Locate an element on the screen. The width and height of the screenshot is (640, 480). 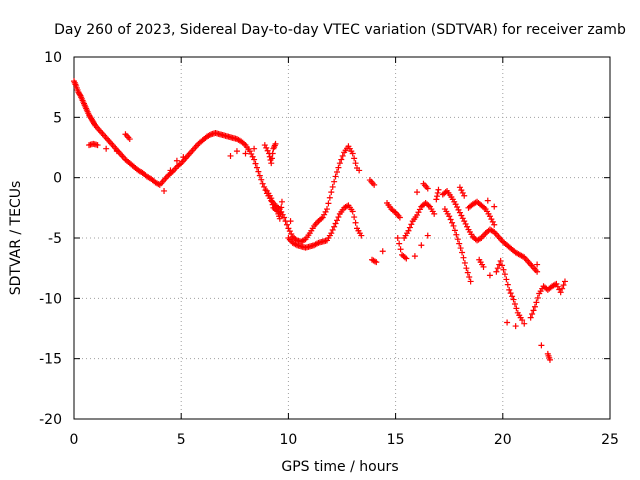
y-tick-label: -15 is located at coordinates (50, 360).